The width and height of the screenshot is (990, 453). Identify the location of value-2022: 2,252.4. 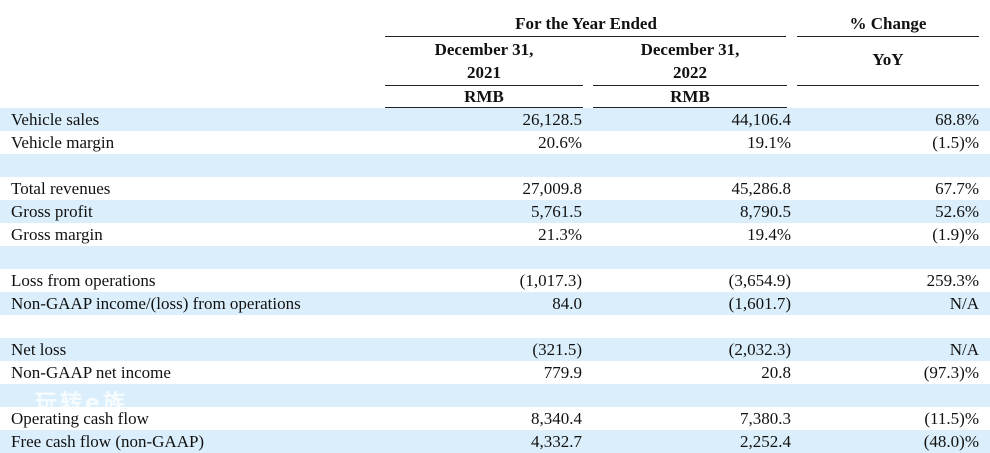
(765, 441).